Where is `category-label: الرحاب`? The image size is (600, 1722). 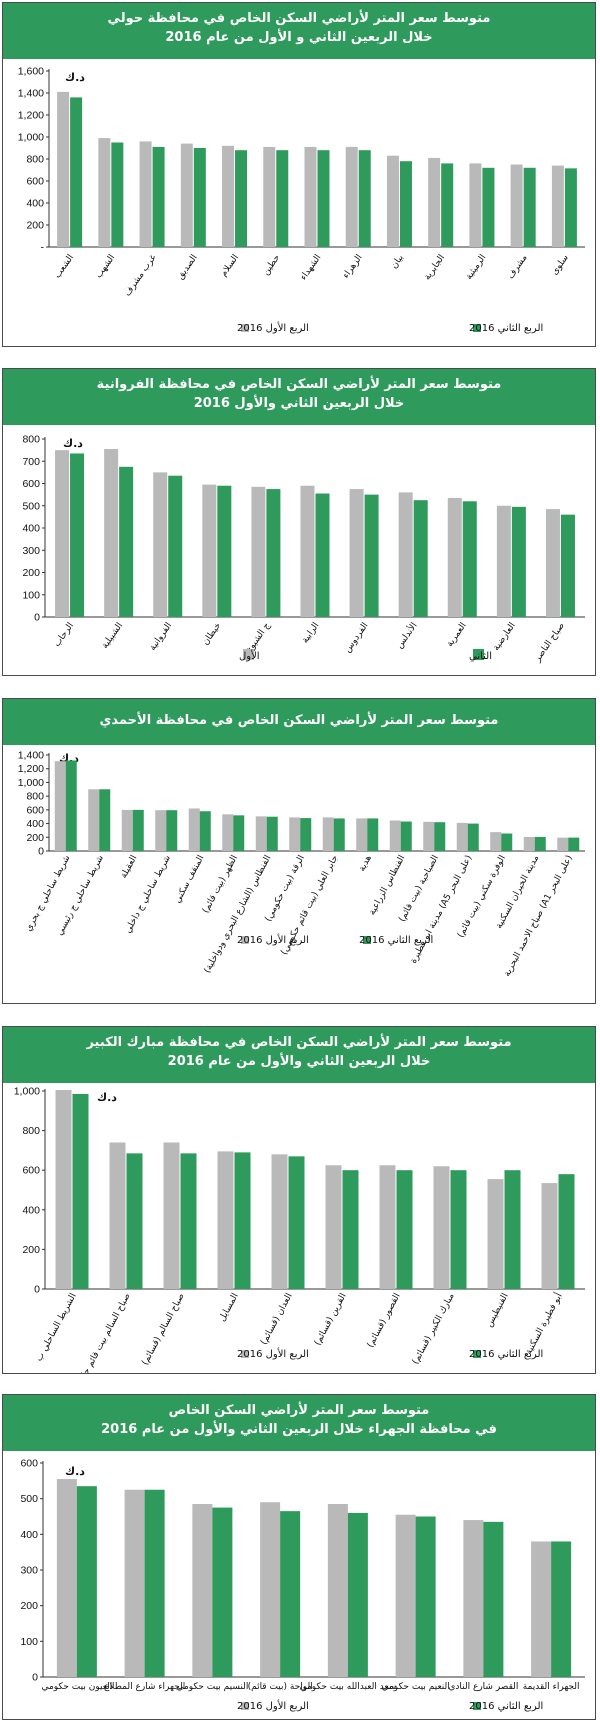 category-label: الرحاب is located at coordinates (64, 635).